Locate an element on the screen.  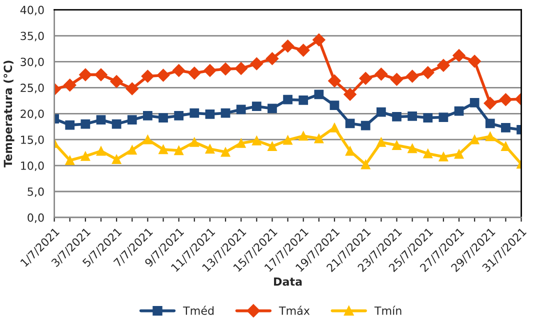
y-tick-label: 5,0 is located at coordinates (36, 192).